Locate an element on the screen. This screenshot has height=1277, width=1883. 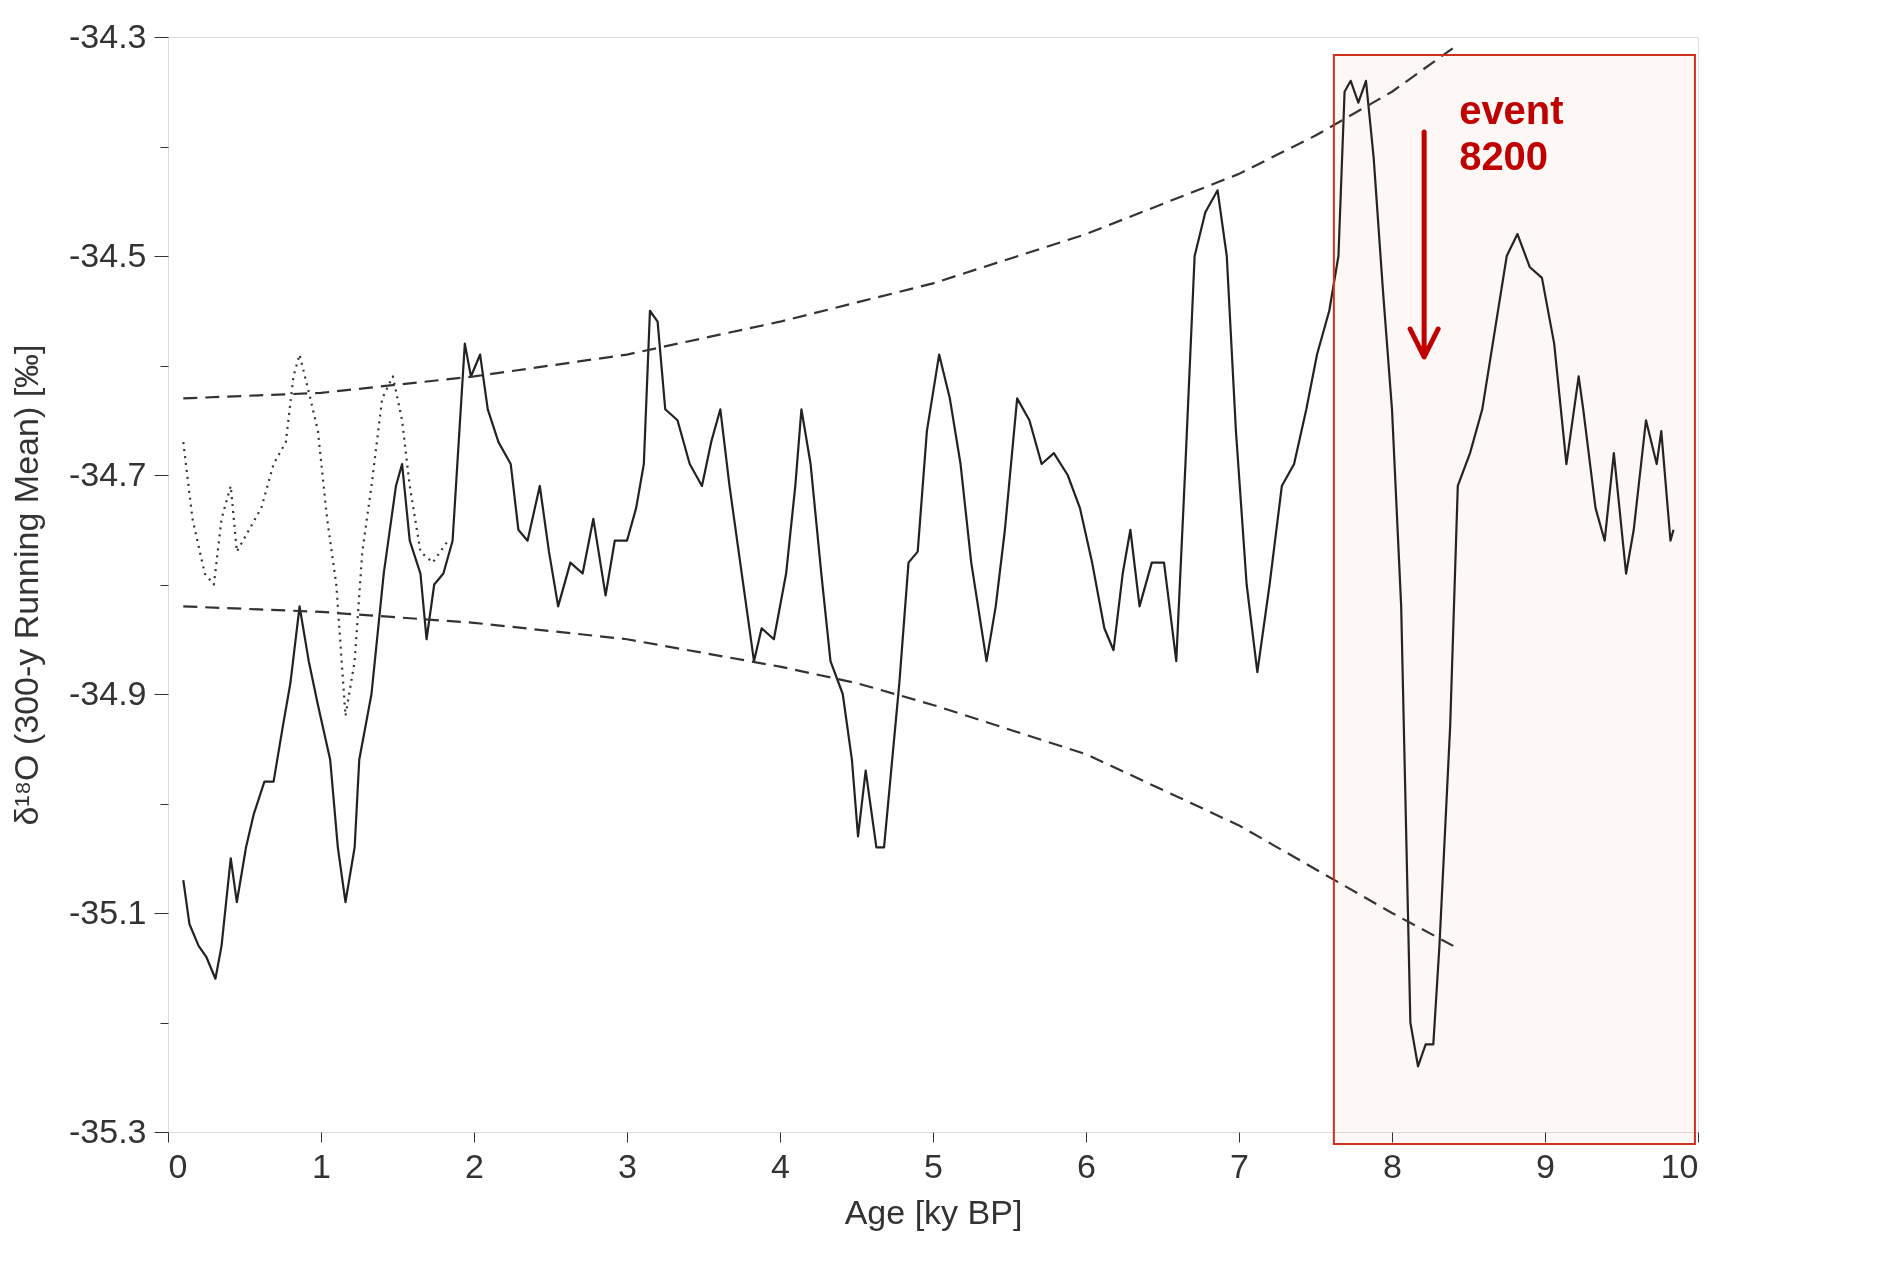
y-axis-title: δ¹⁸O (300-y Running Mean) [‰] is located at coordinates (26, 585).